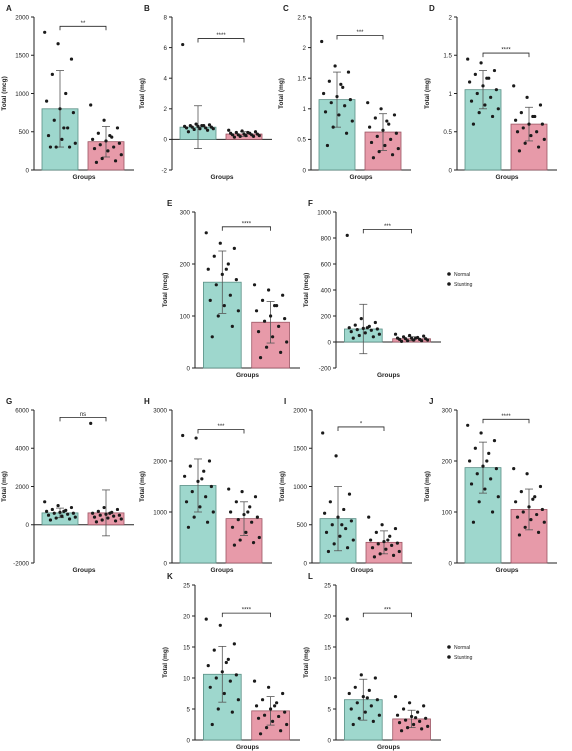 The width and height of the screenshot is (572, 751). I want to click on panel-letter: L, so click(310, 576).